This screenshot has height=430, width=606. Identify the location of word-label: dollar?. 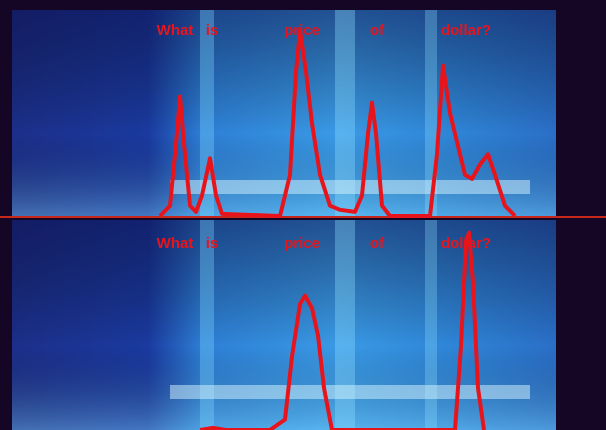
(466, 30).